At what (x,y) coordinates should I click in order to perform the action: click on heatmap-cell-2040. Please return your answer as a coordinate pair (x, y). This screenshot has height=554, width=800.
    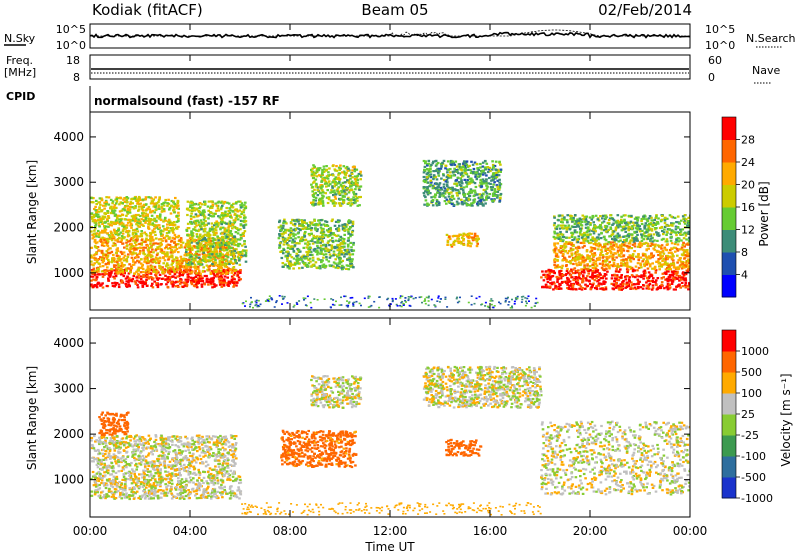
    Looking at the image, I should click on (204, 240).